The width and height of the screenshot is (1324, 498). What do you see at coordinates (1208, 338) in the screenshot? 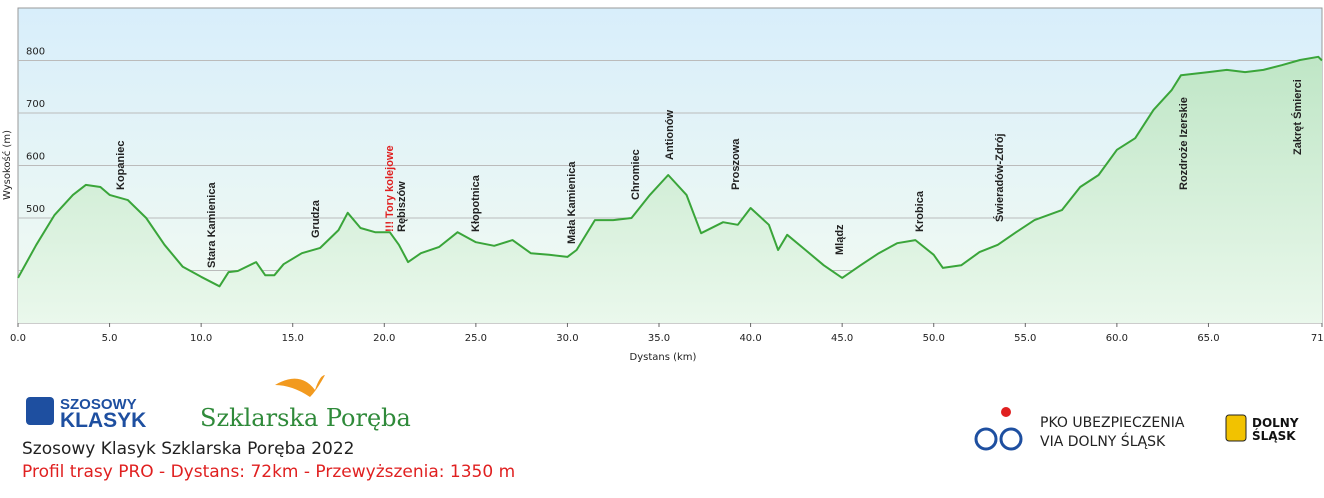
I see `x-tick-label: 65.0` at bounding box center [1208, 338].